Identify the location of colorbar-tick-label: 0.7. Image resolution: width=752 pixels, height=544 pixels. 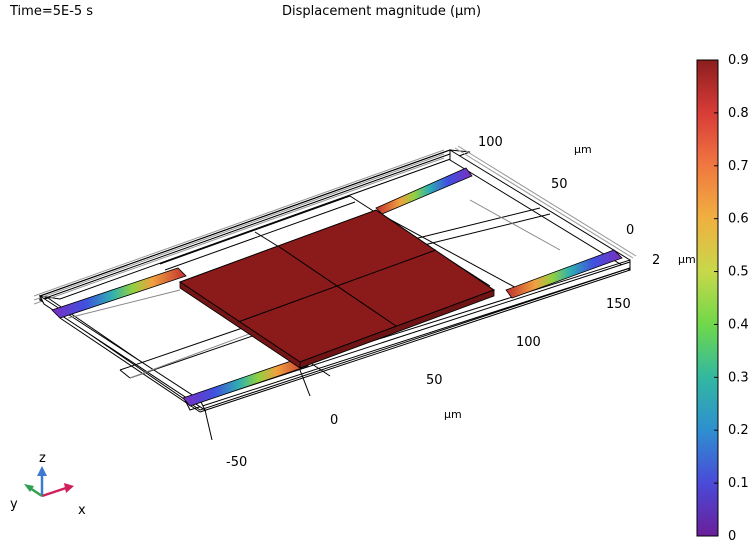
(738, 166).